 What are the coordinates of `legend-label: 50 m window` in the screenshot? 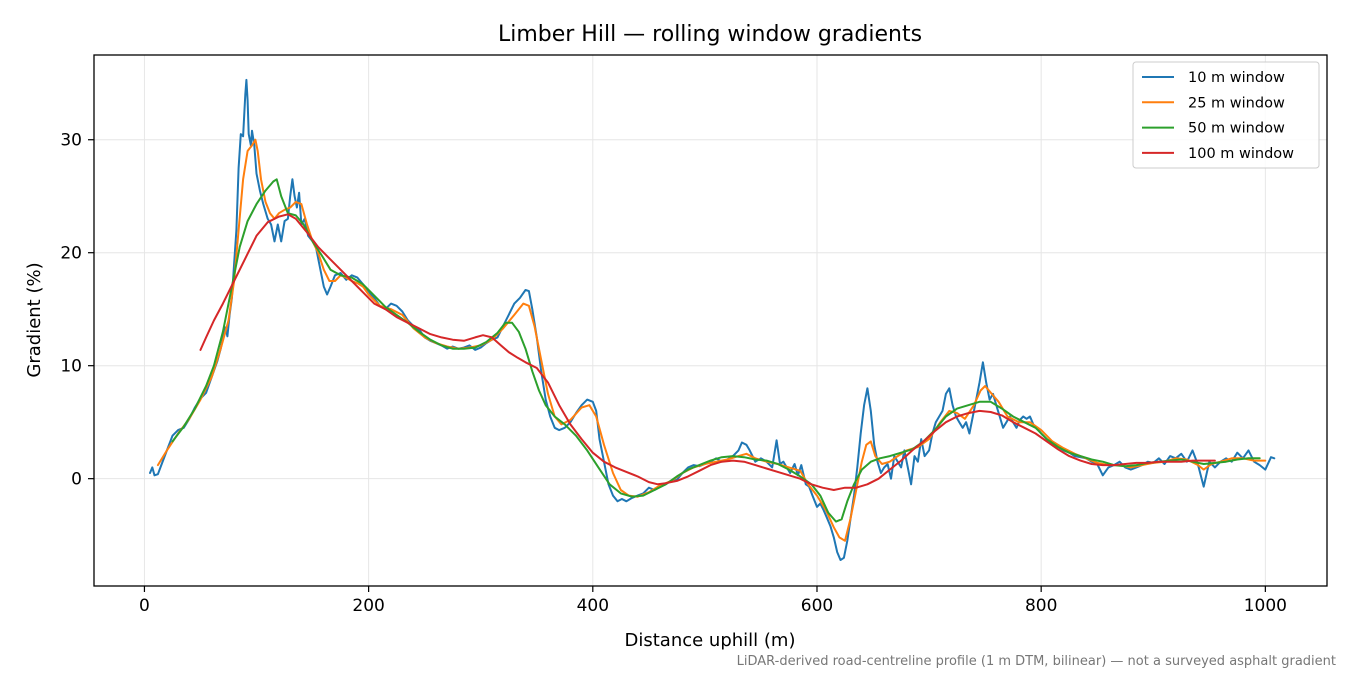 It's located at (1236, 129).